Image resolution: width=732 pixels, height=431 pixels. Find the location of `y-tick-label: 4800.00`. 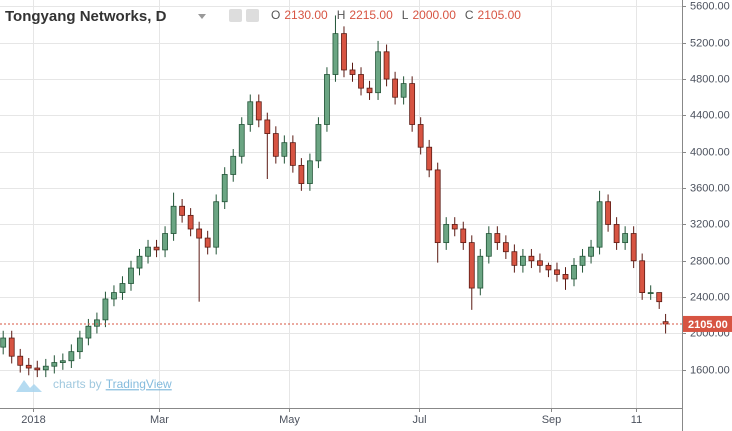

y-tick-label: 4800.00 is located at coordinates (710, 79).